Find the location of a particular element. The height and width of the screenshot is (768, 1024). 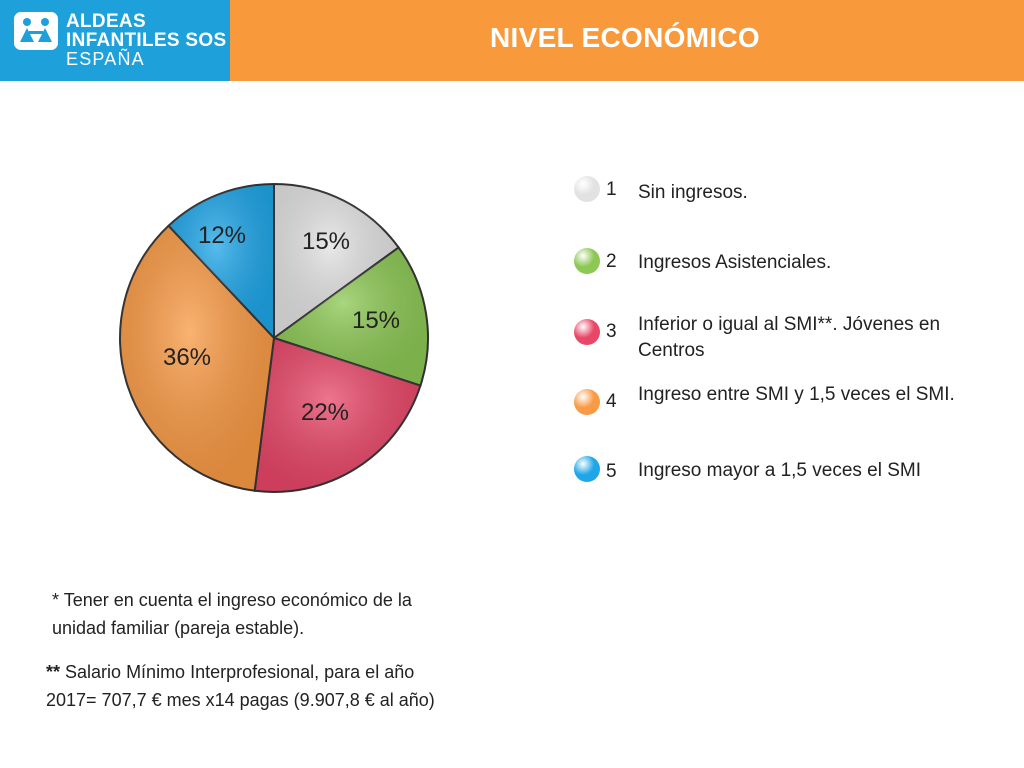

logo-line-1: ALDEAS is located at coordinates (106, 21).